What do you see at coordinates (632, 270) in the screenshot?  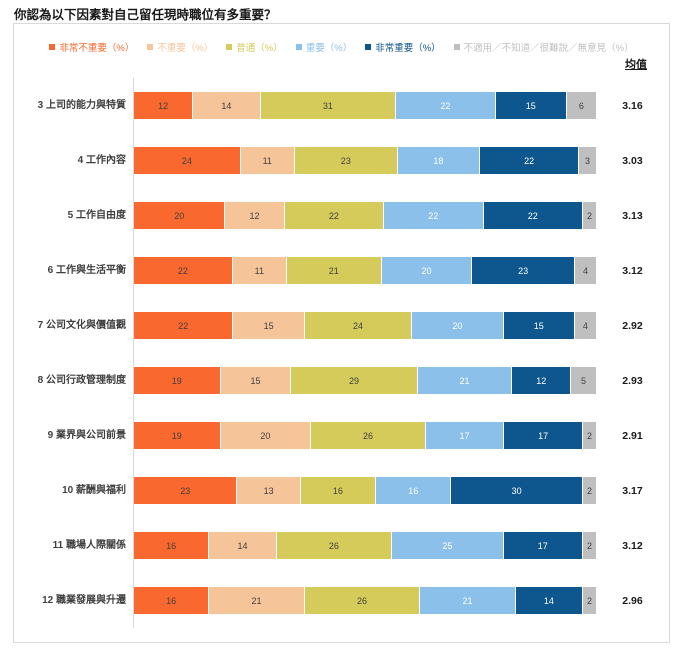 I see `mean-value: 3.12` at bounding box center [632, 270].